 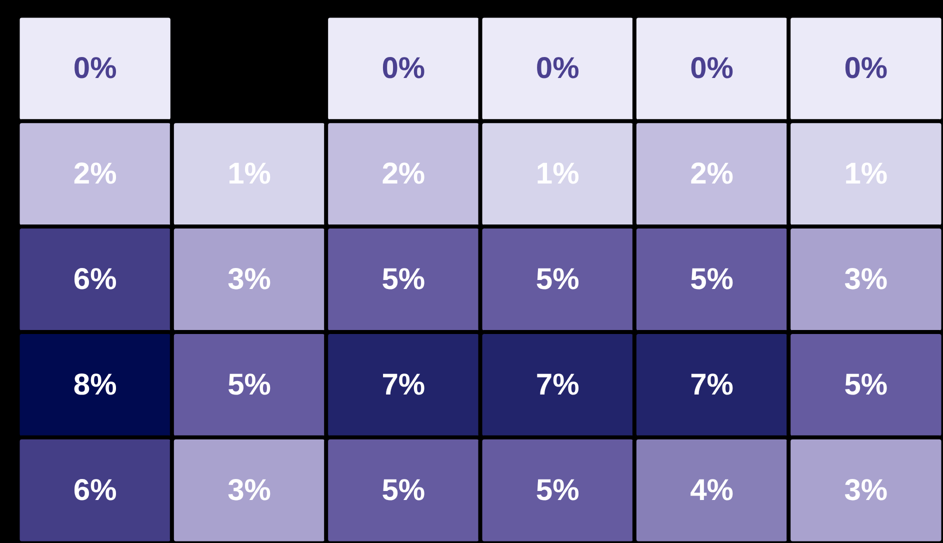 What do you see at coordinates (95, 385) in the screenshot?
I see `data-label: 8%` at bounding box center [95, 385].